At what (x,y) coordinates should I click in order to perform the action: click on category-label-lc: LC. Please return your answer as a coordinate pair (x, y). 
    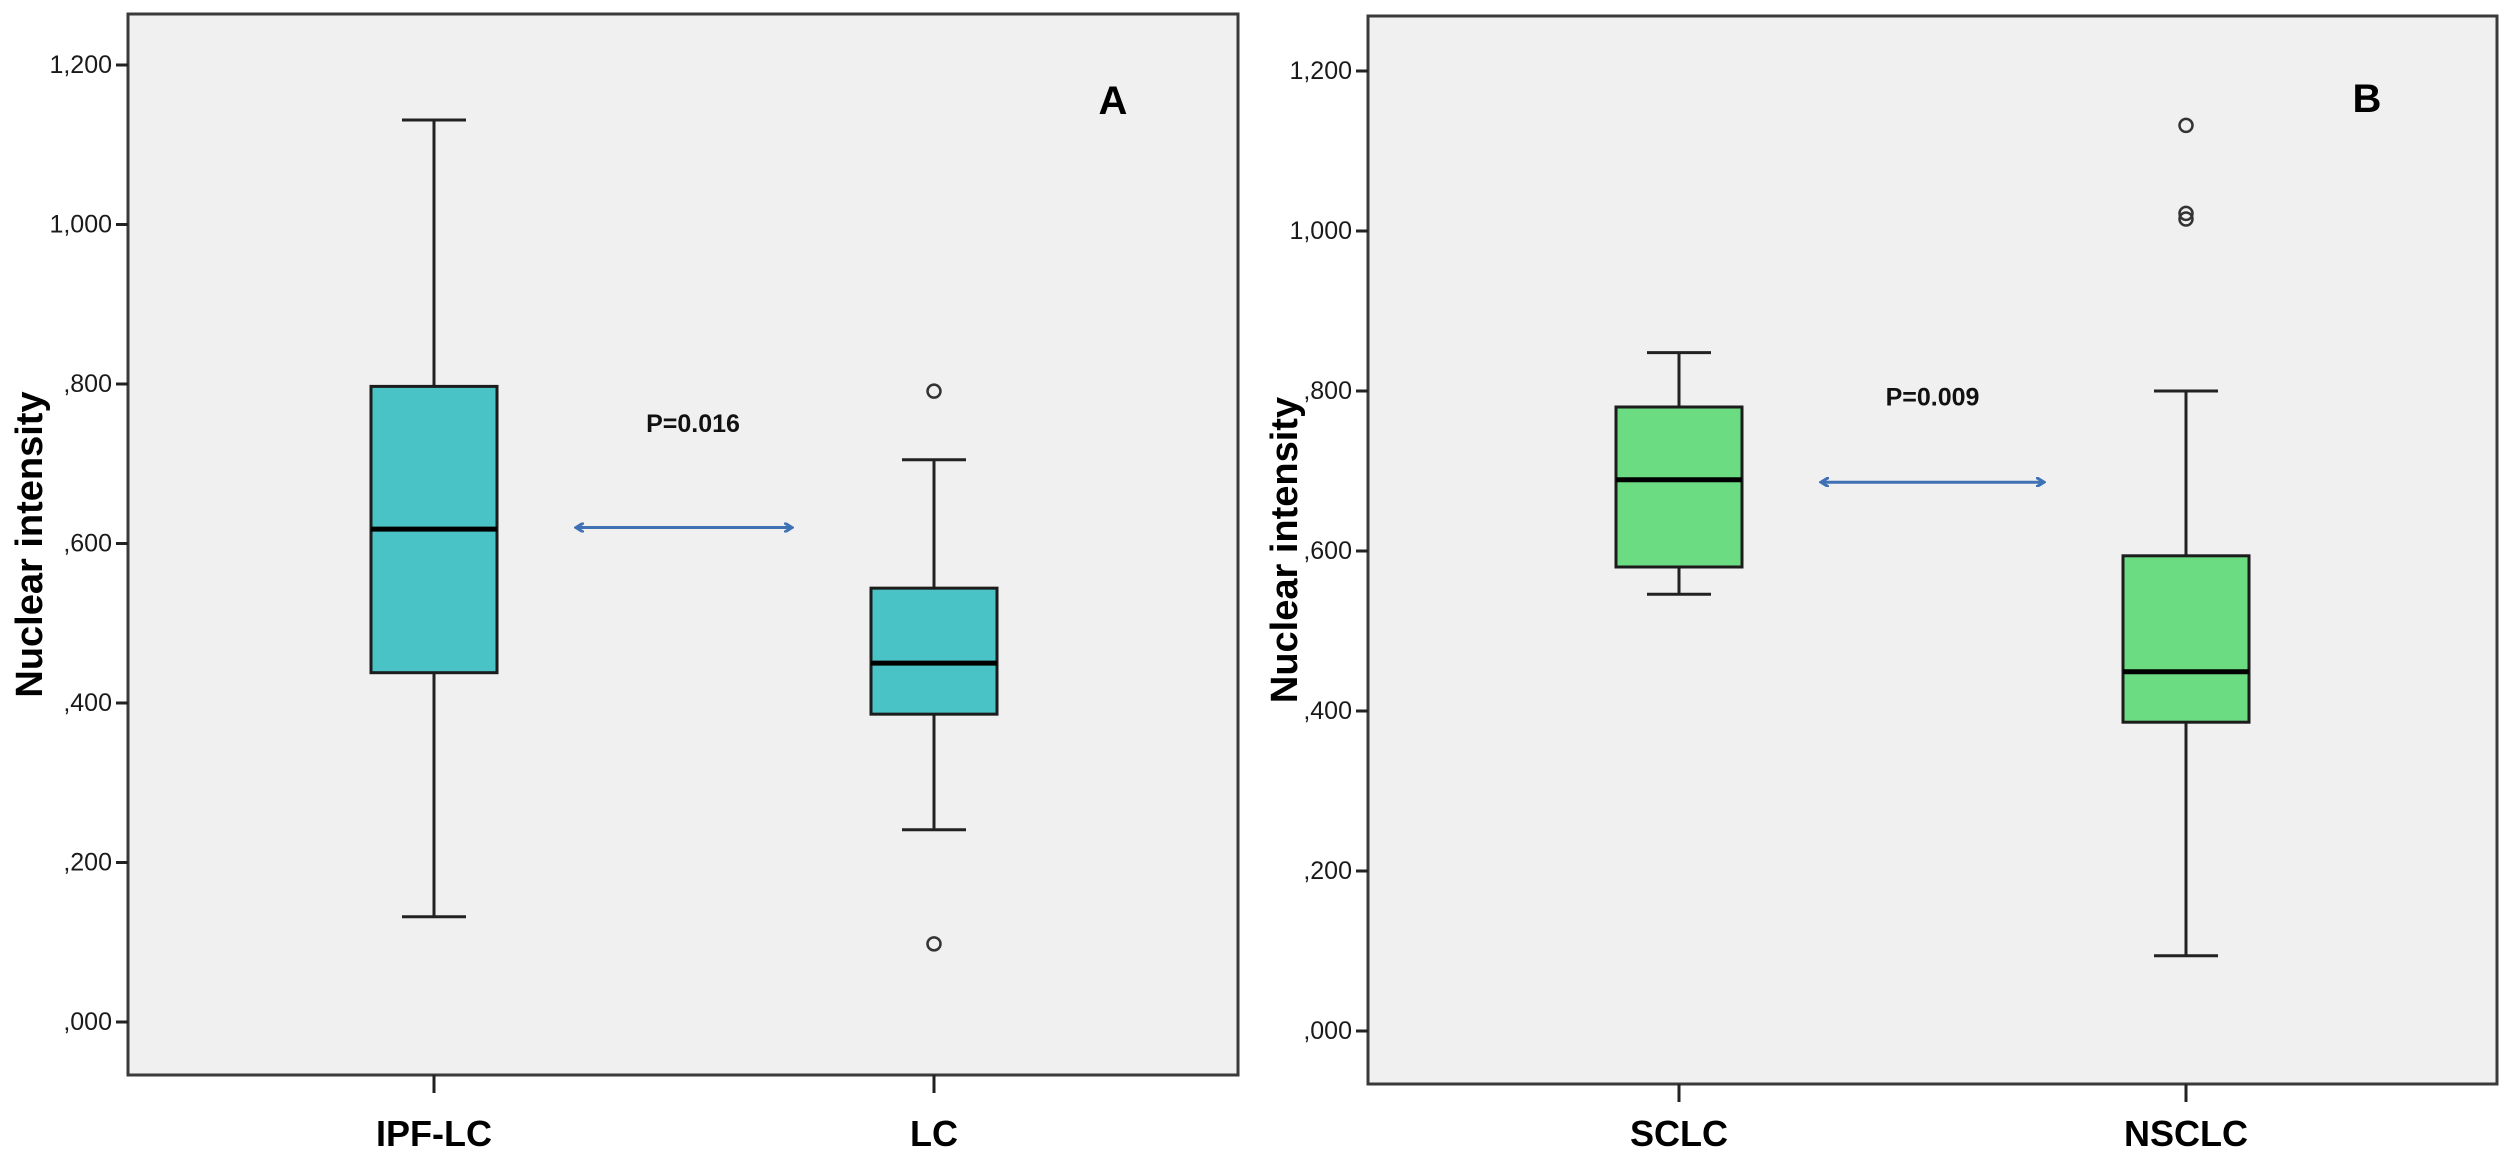
    Looking at the image, I should click on (934, 1133).